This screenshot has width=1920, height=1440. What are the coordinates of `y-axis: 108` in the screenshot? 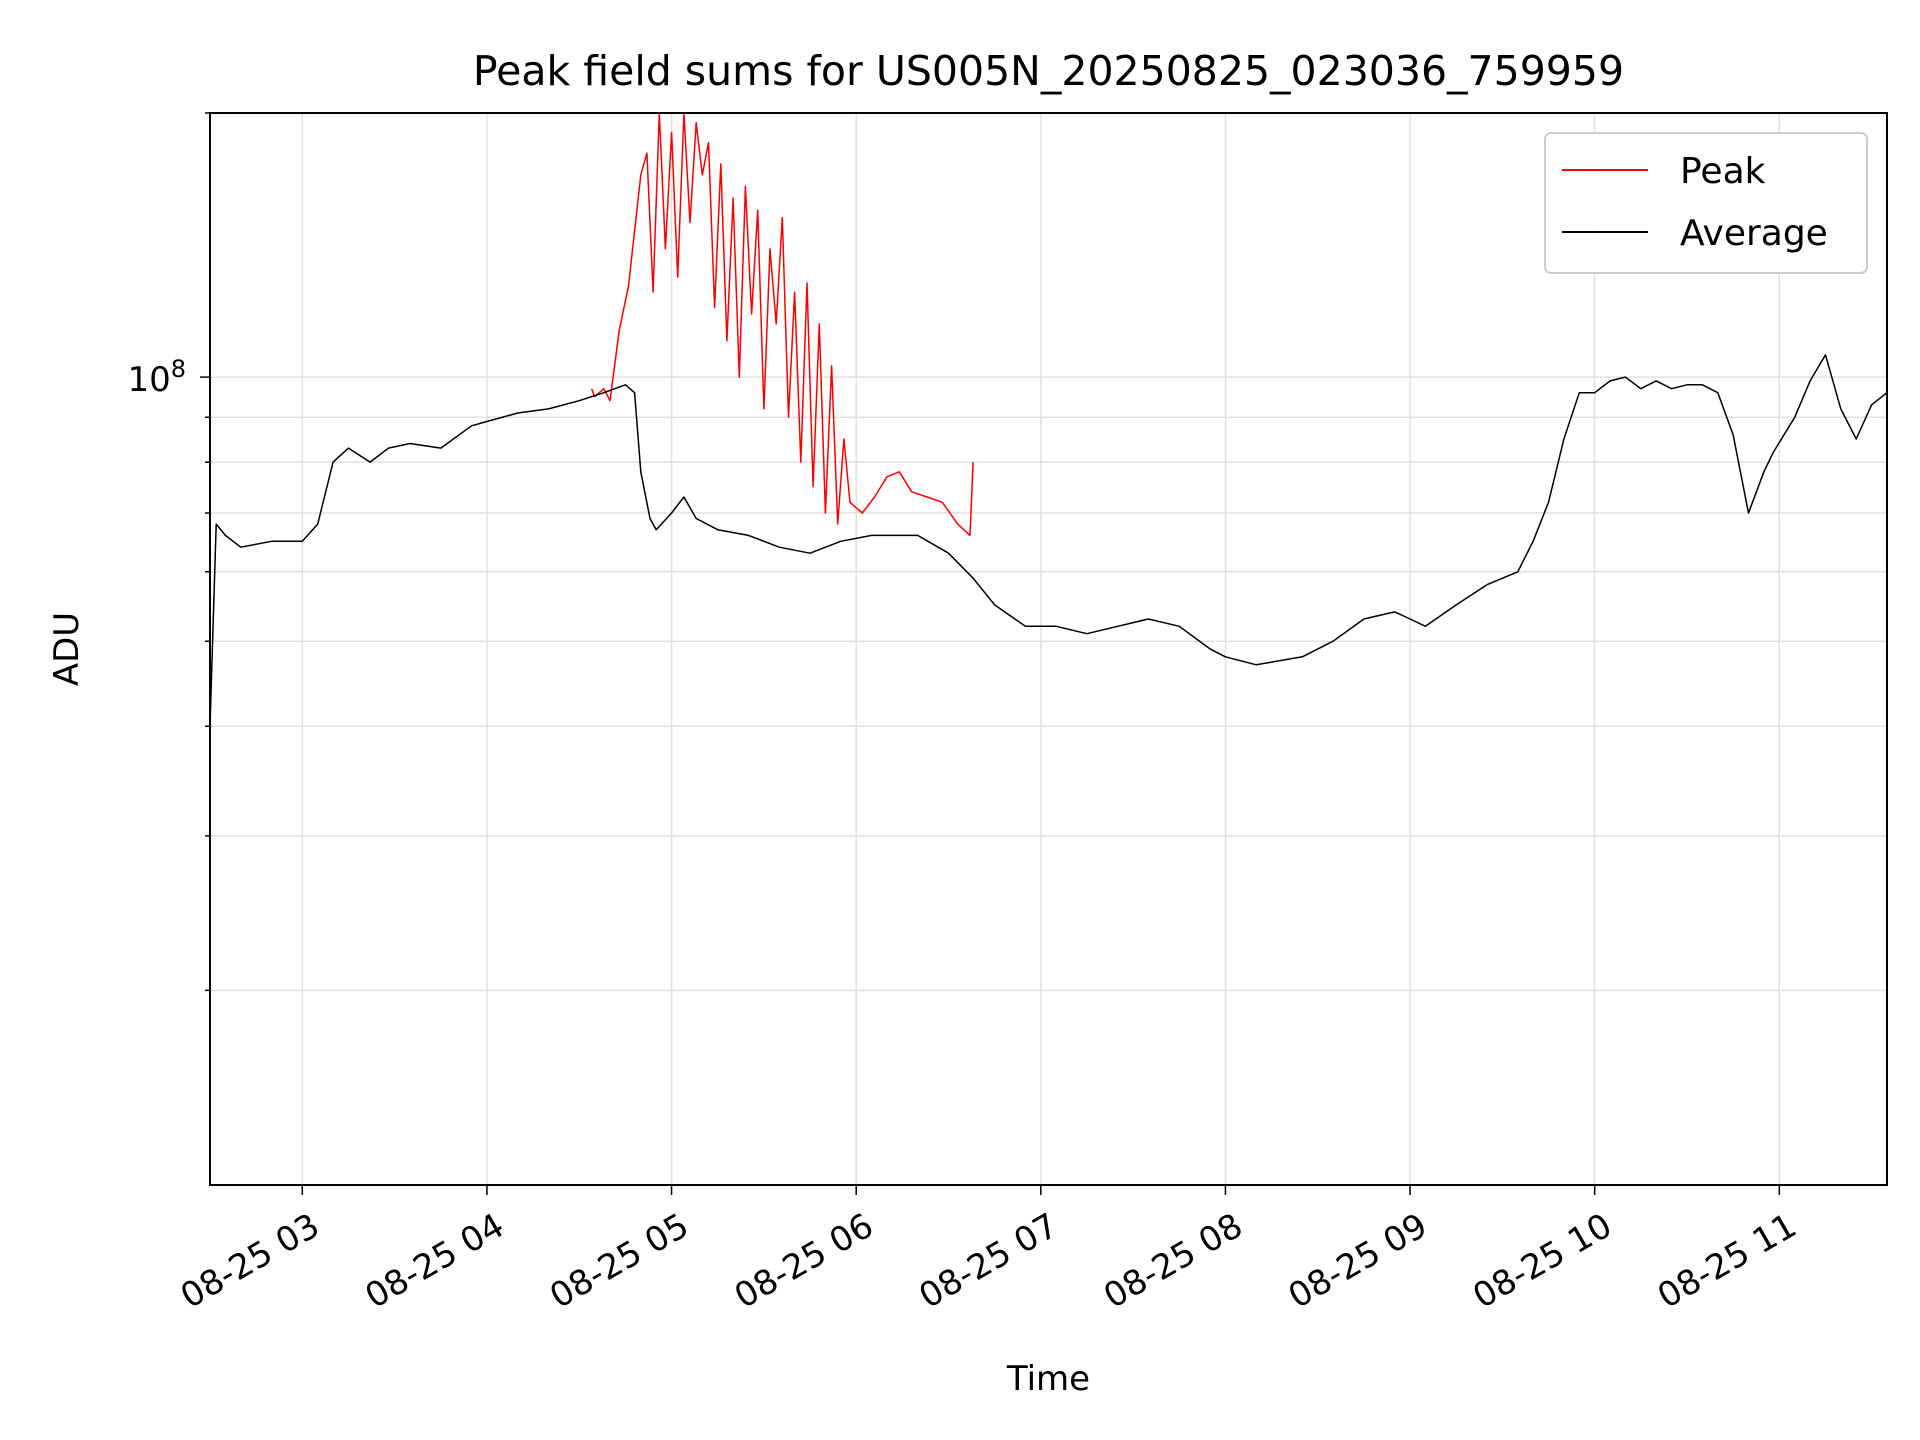 It's located at (168, 552).